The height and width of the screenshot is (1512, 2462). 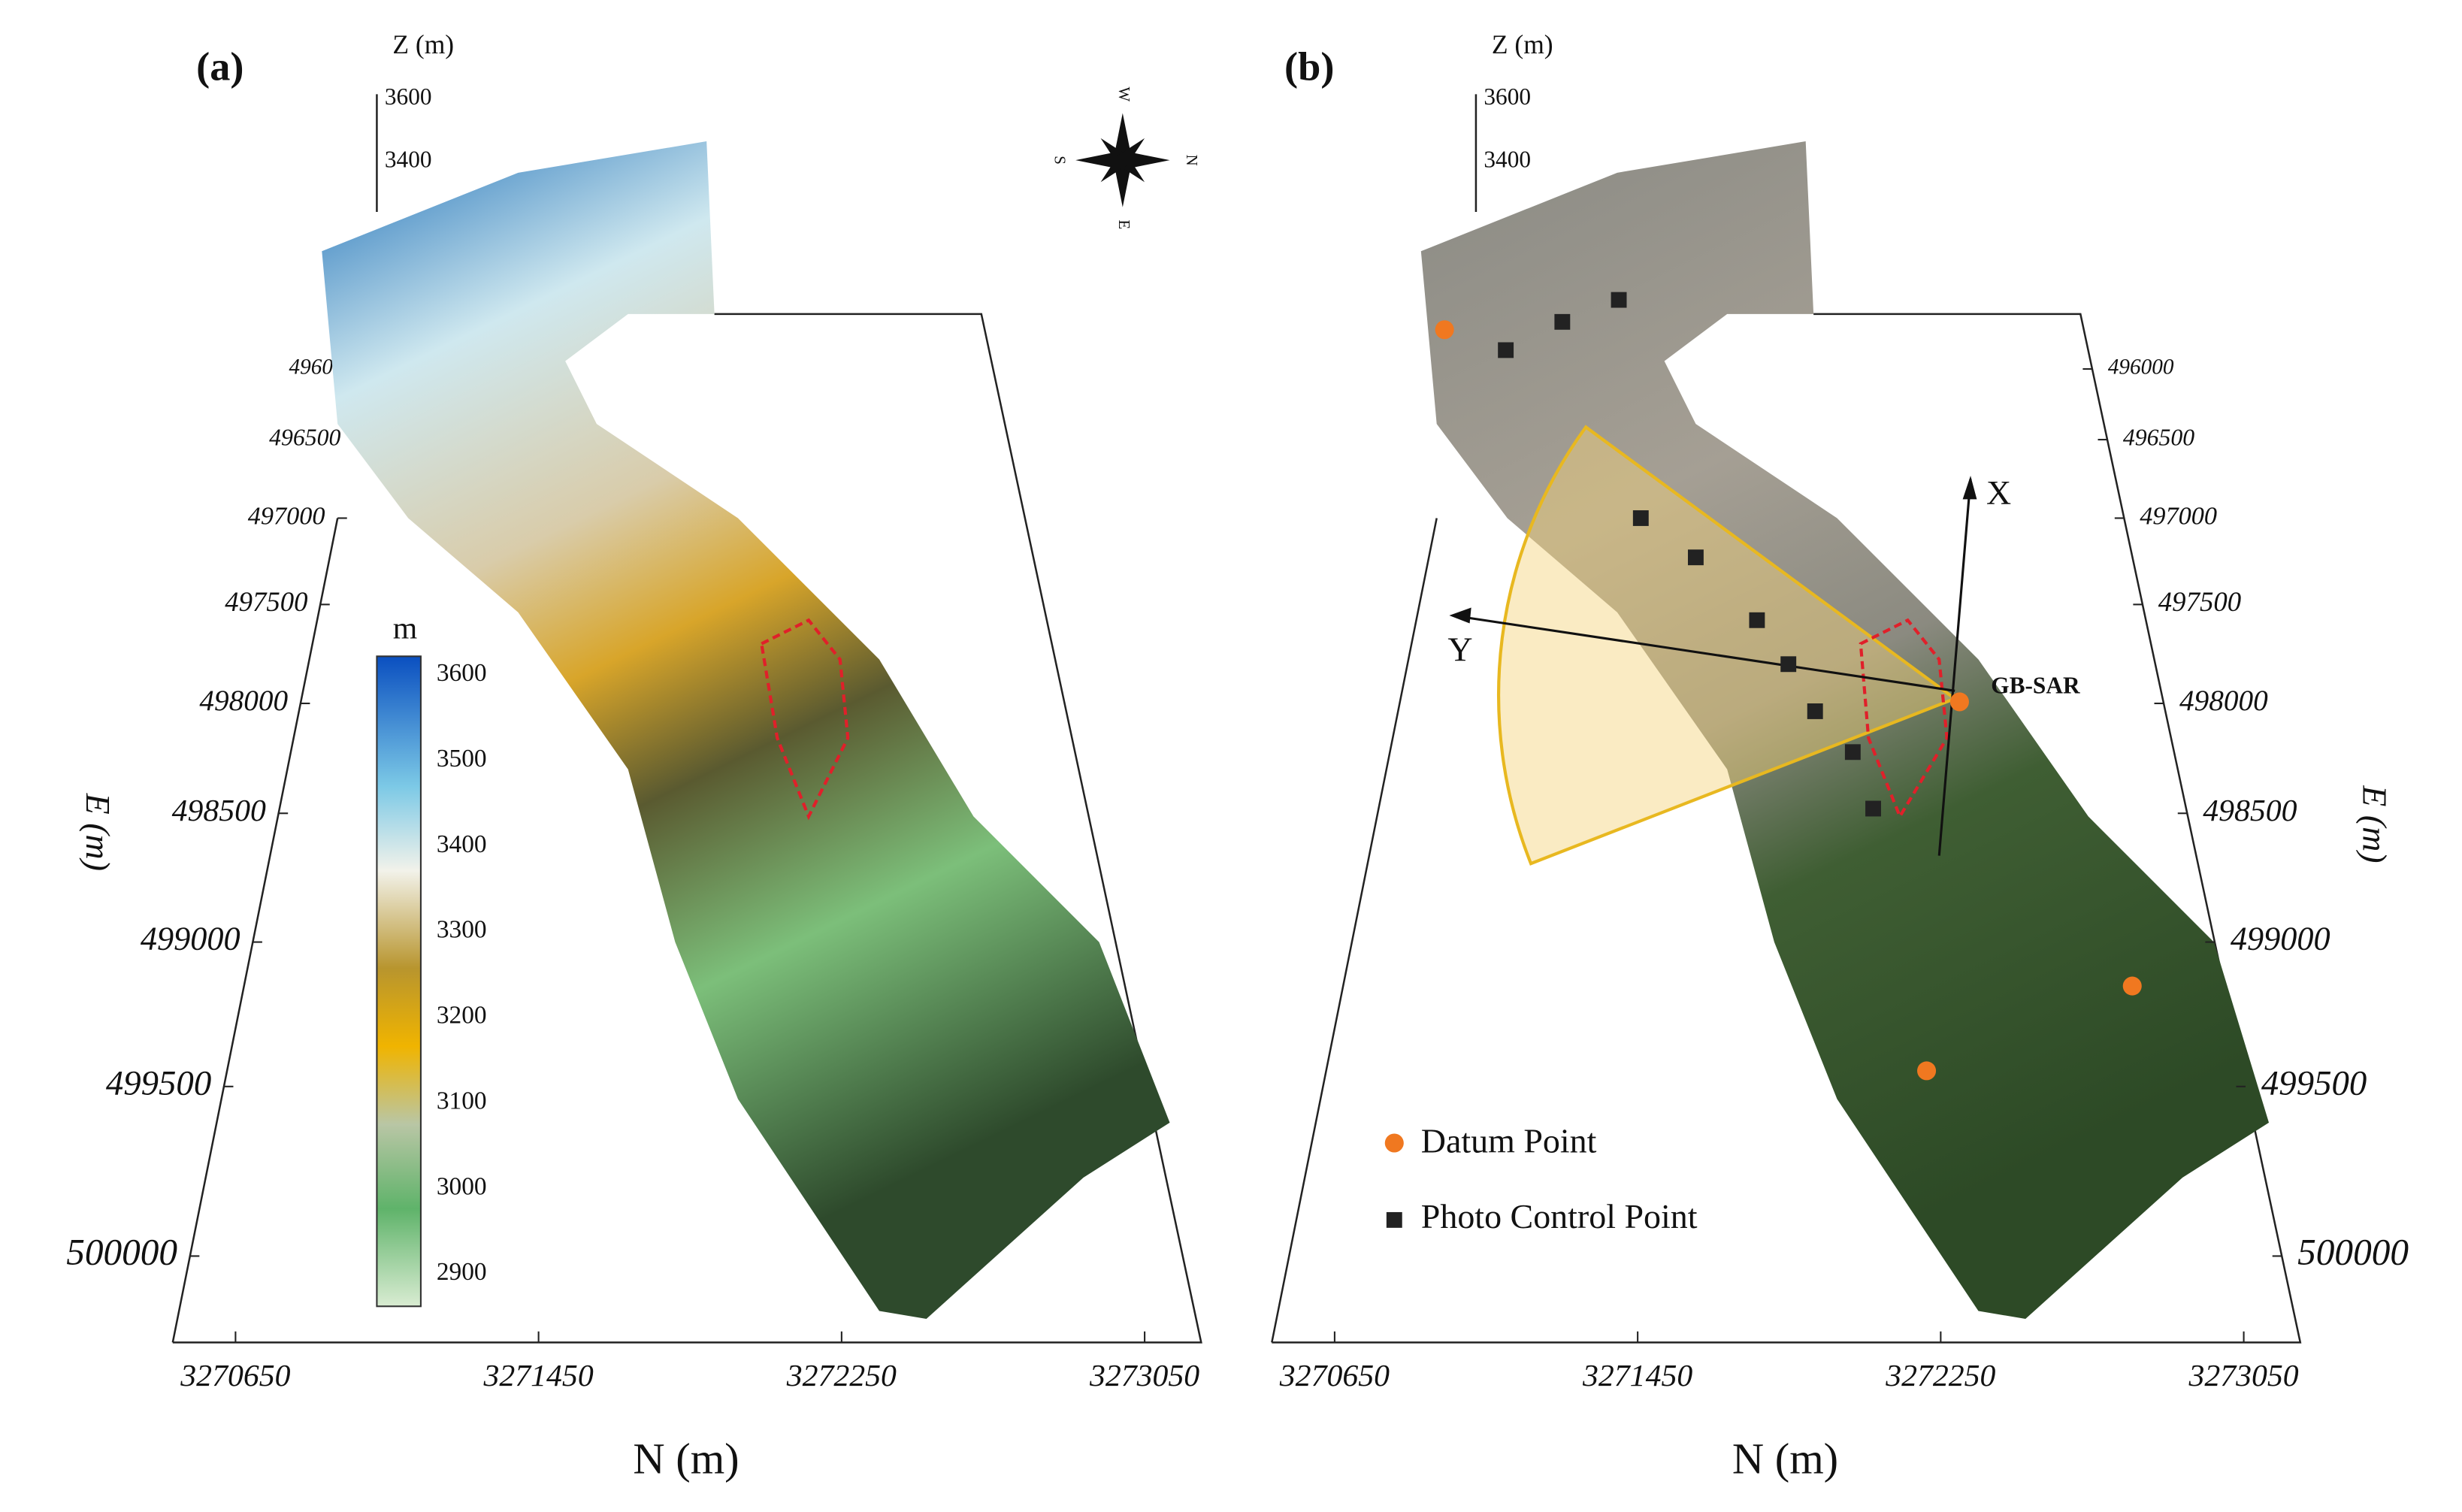 What do you see at coordinates (1509, 1141) in the screenshot?
I see `legend-label: Datum Point` at bounding box center [1509, 1141].